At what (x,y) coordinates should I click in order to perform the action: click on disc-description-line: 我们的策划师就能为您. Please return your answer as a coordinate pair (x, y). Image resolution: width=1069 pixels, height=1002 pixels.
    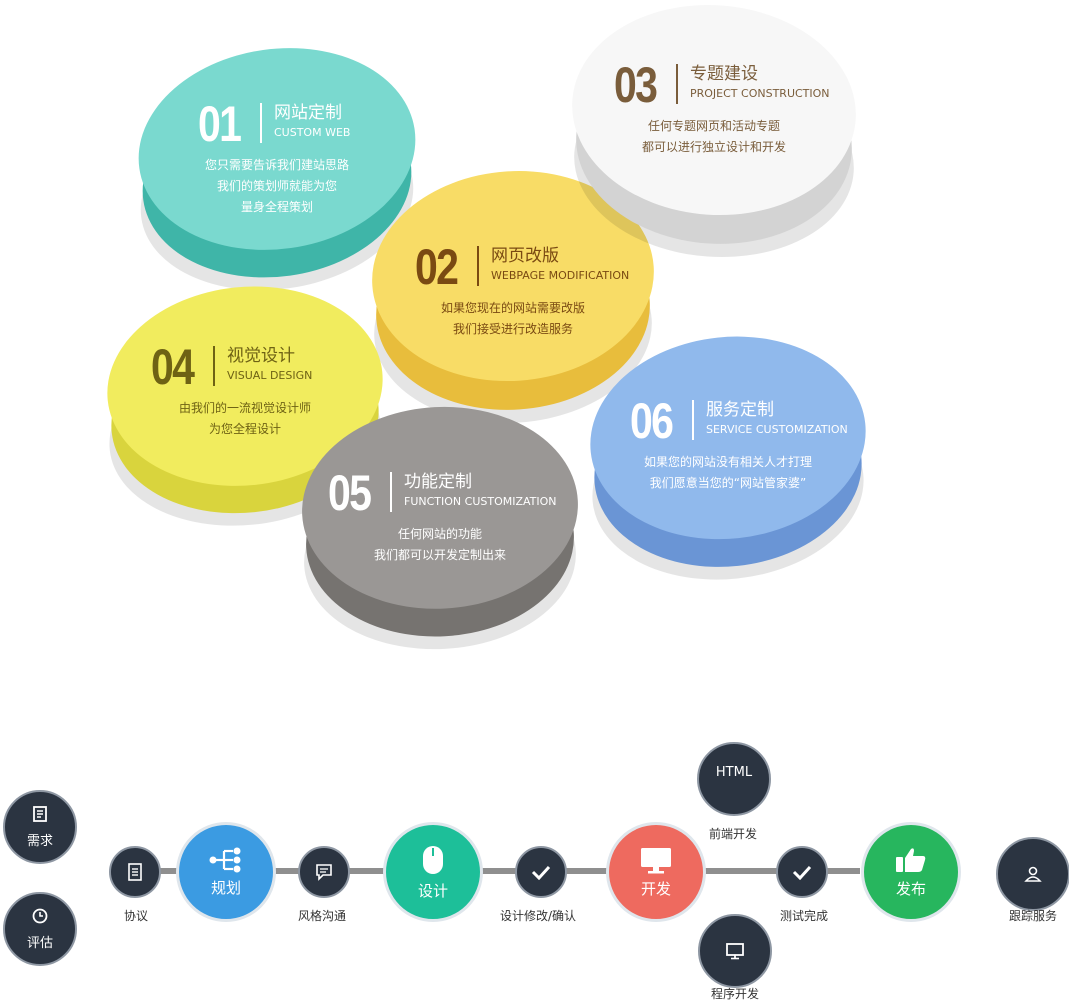
    Looking at the image, I should click on (276, 186).